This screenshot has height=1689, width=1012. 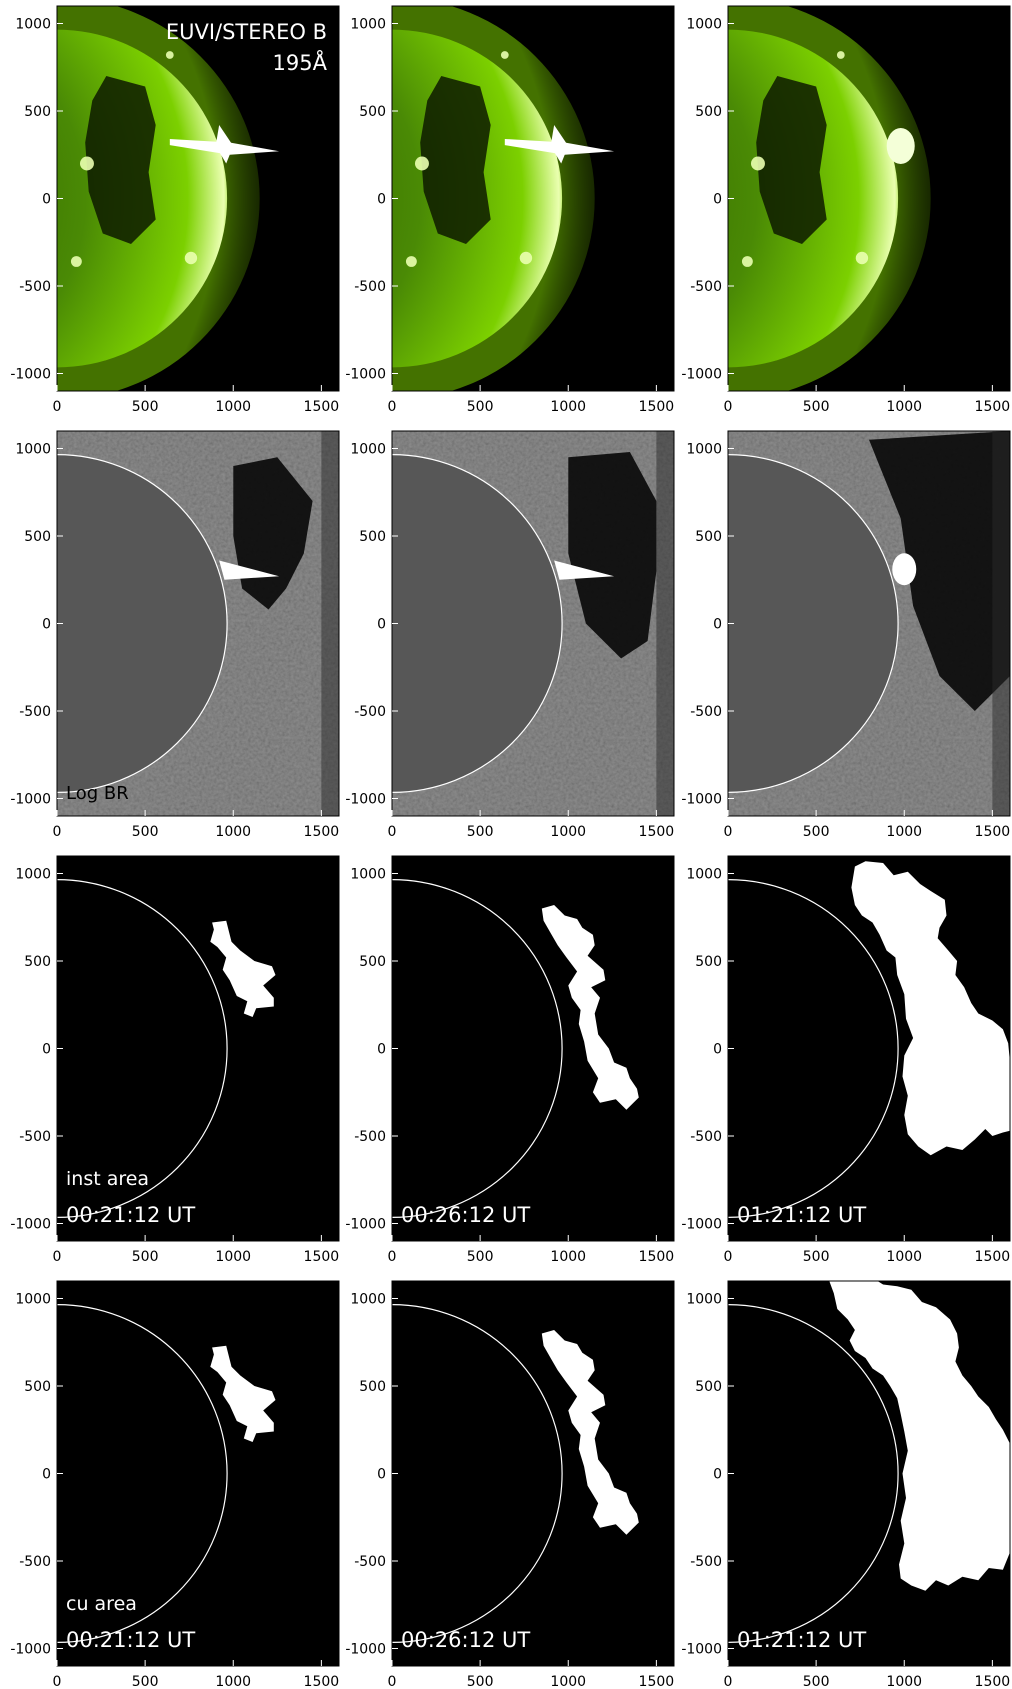 What do you see at coordinates (107, 1179) in the screenshot?
I see `row-label-inst-area: inst area` at bounding box center [107, 1179].